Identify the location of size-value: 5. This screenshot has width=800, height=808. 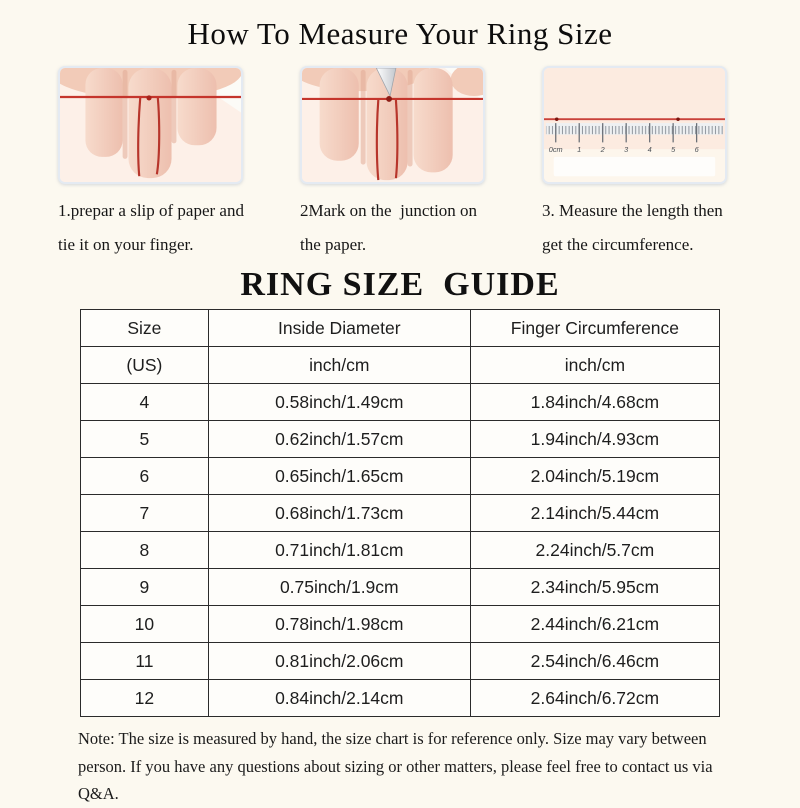
(144, 439).